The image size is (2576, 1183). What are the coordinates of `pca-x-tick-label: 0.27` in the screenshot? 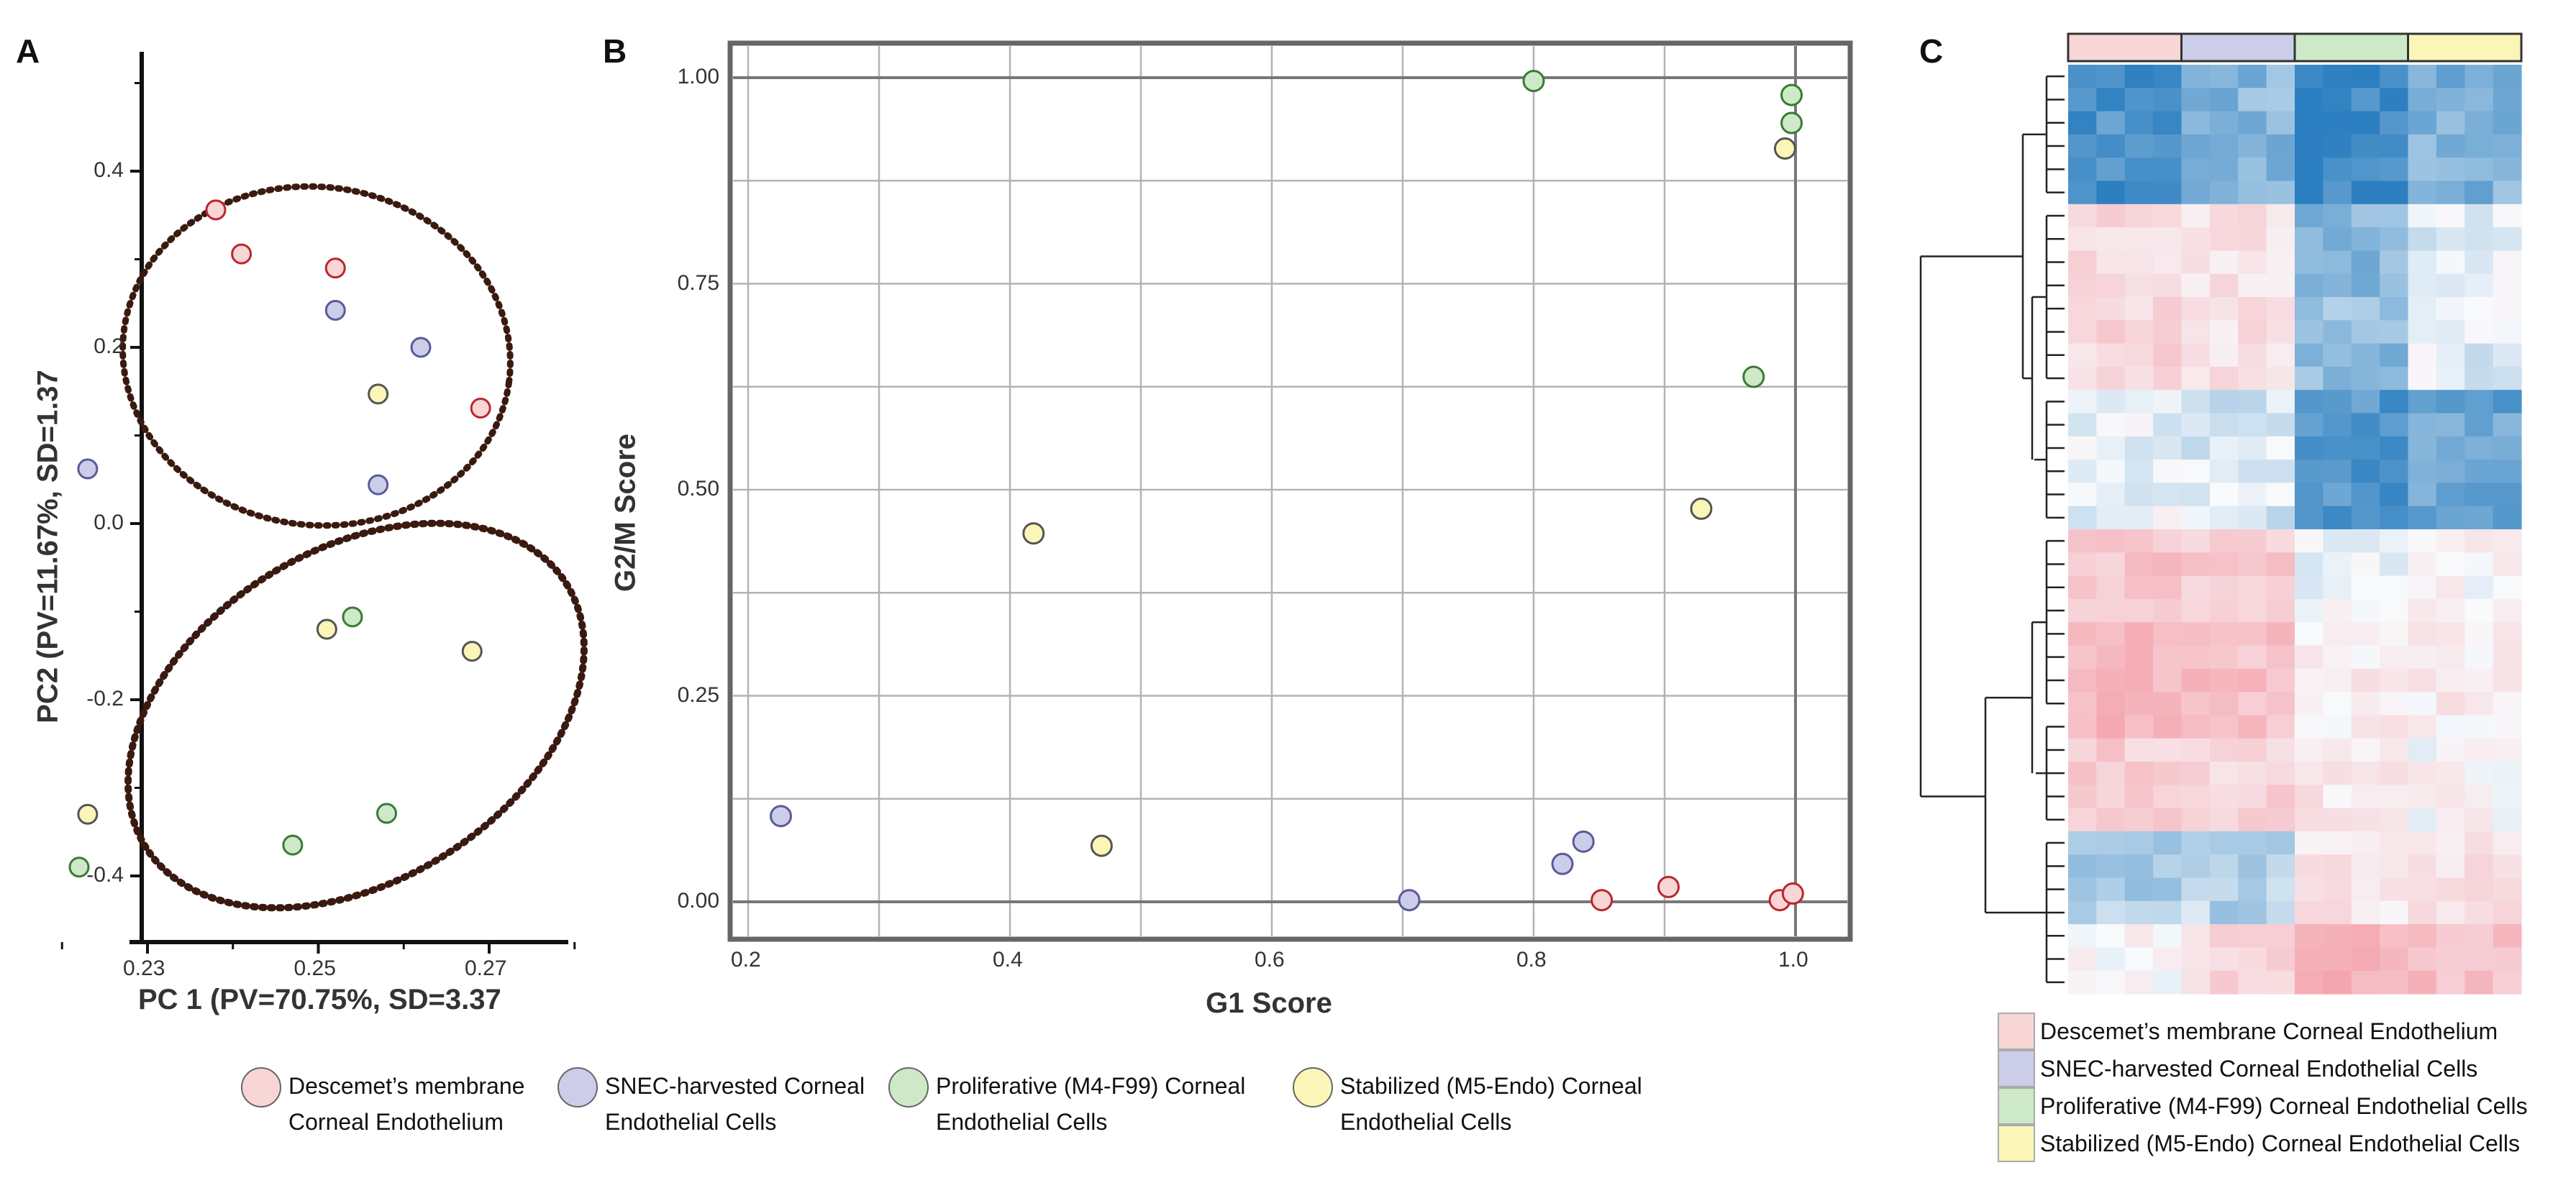 It's located at (486, 968).